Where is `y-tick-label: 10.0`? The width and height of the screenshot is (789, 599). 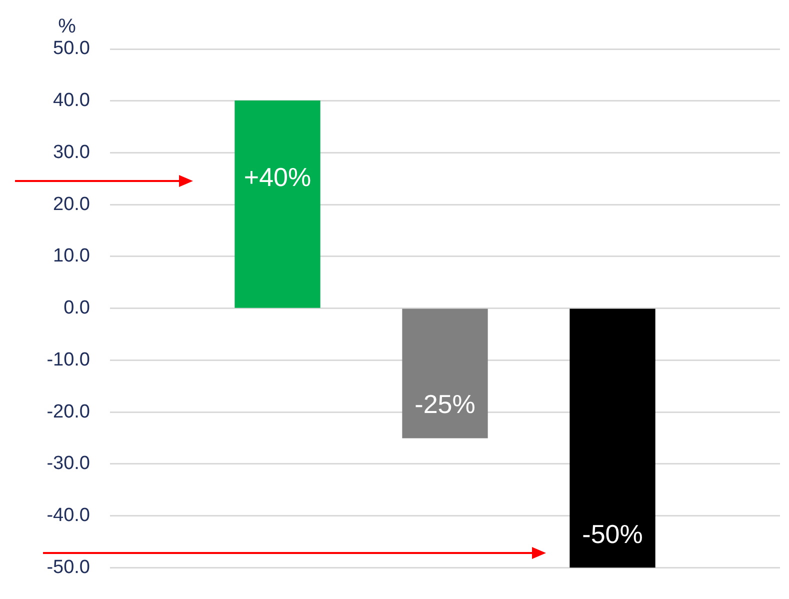
y-tick-label: 10.0 is located at coordinates (71, 256).